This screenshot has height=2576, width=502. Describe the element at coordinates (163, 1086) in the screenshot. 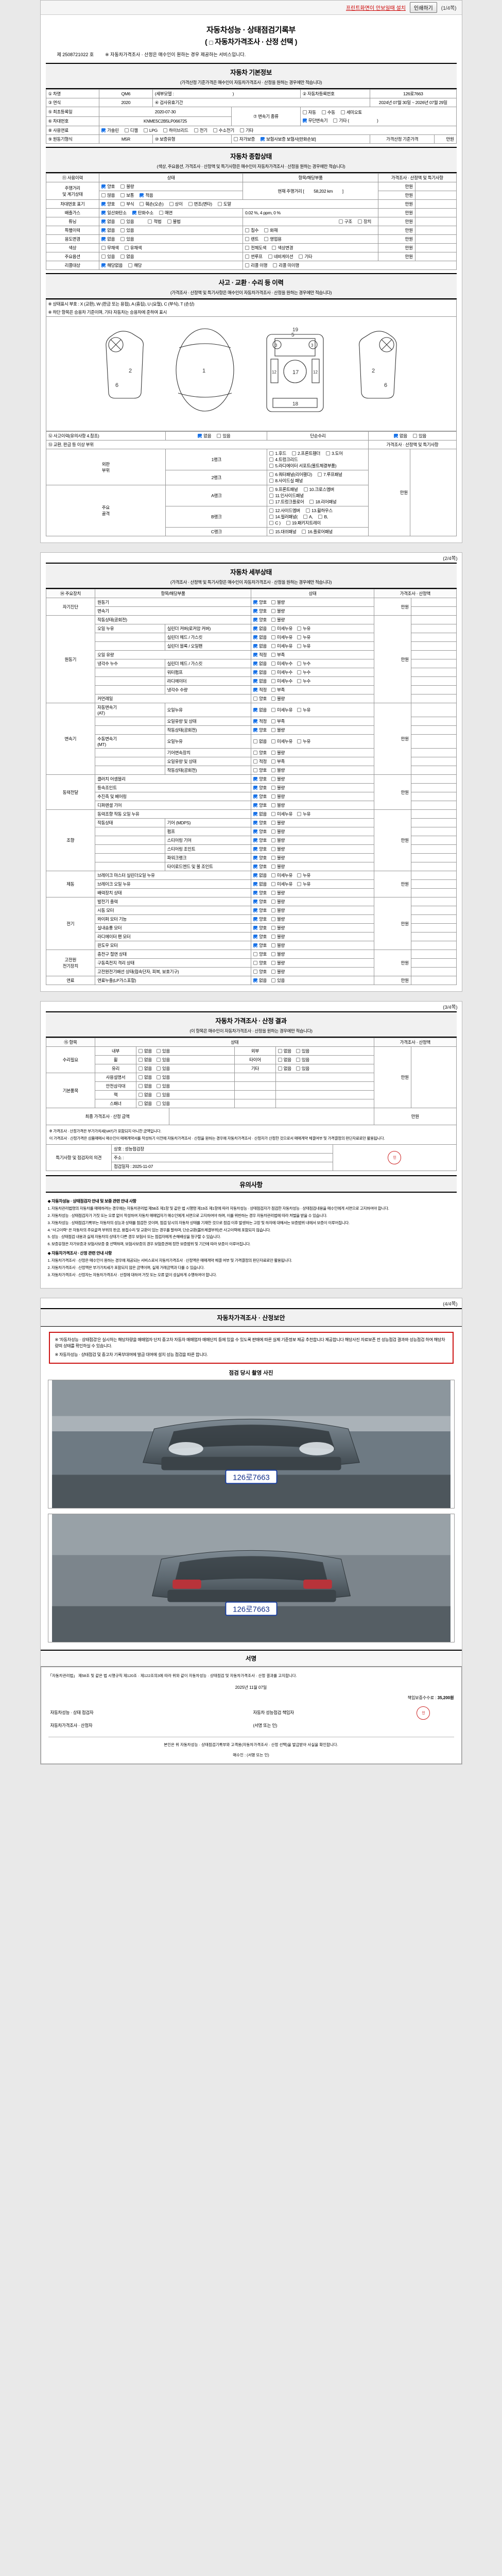

I see `price-4-a-option-1: 있음` at that location.